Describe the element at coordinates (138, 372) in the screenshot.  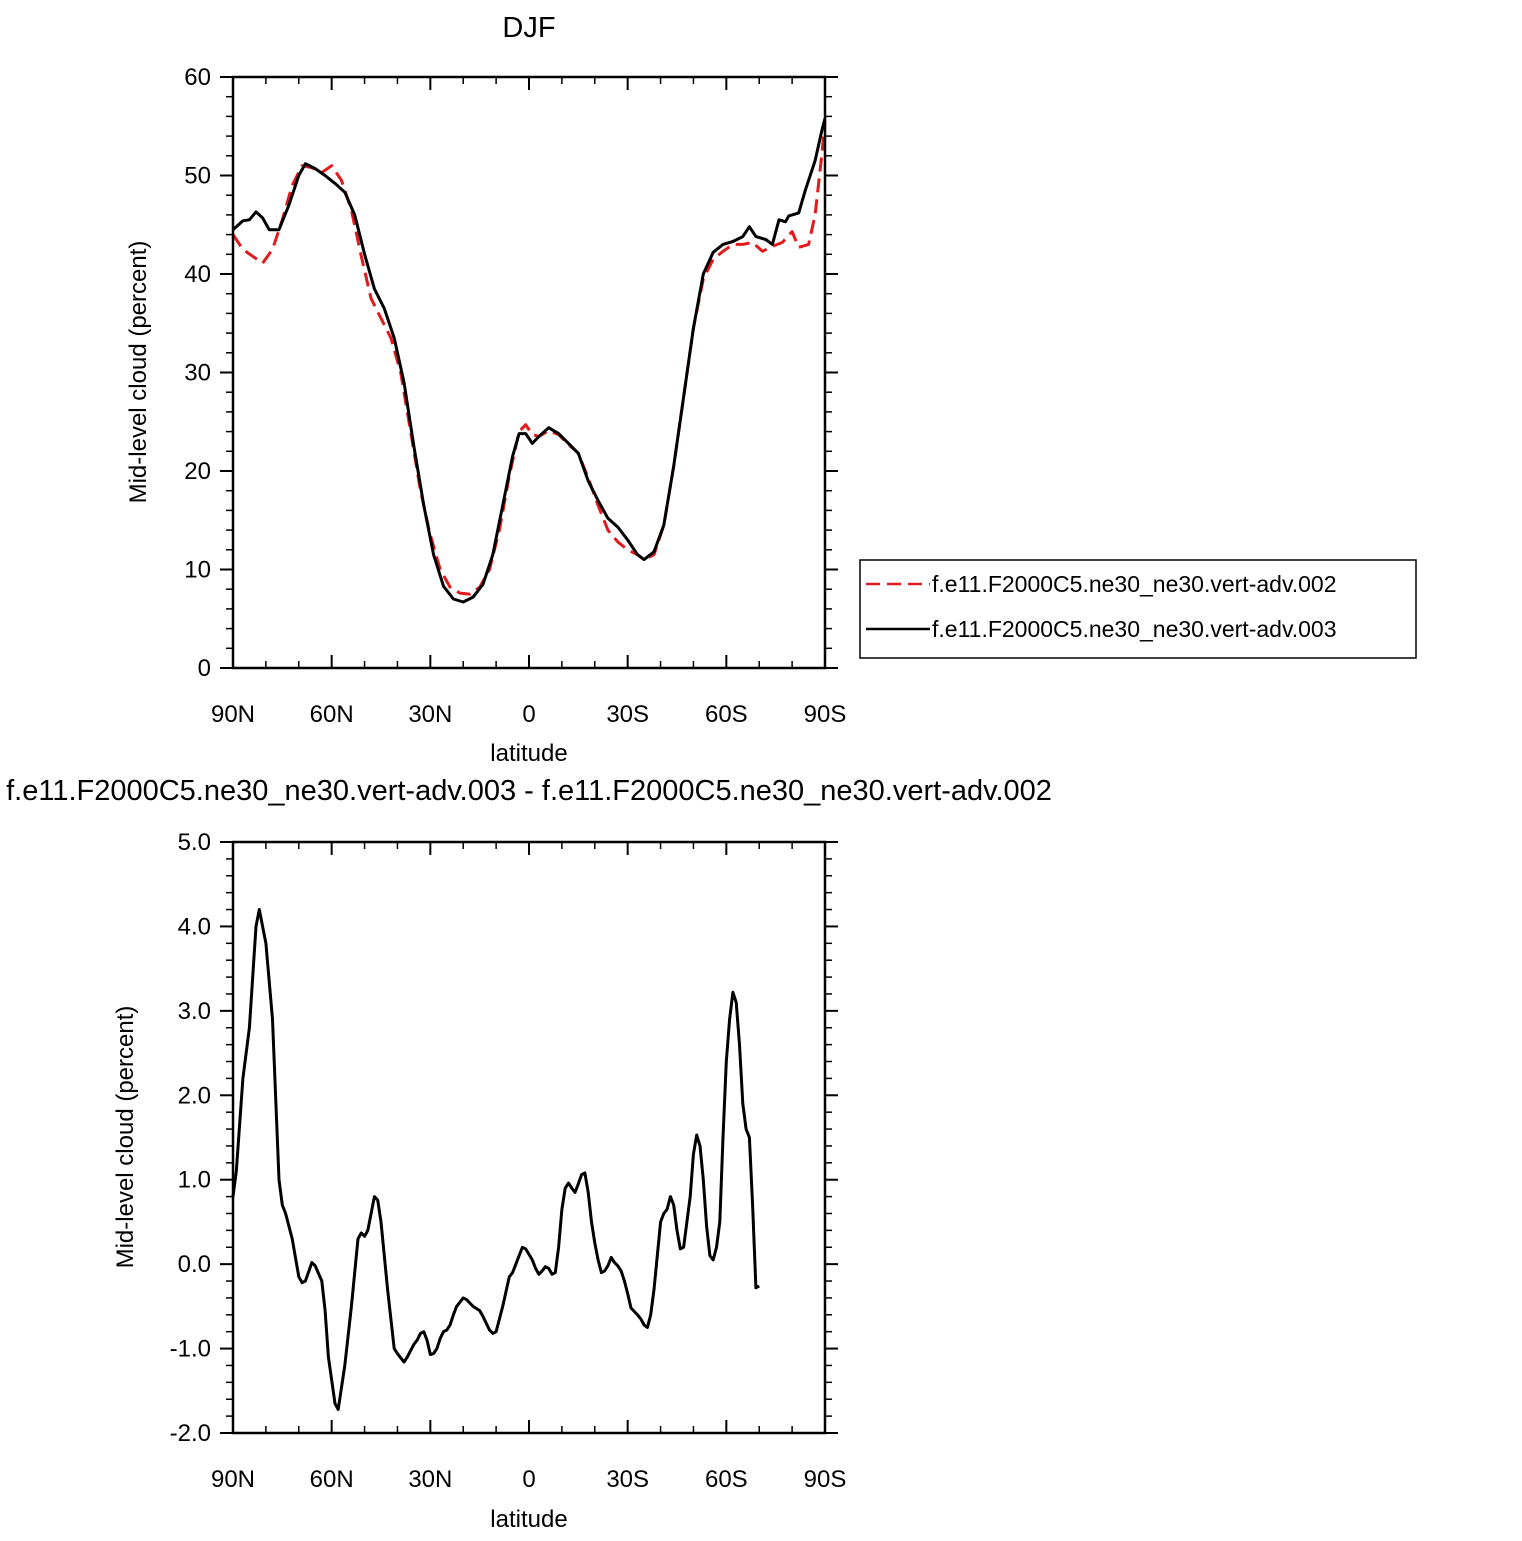
I see `top-chart-ylabel: Mid-level cloud (percent)` at that location.